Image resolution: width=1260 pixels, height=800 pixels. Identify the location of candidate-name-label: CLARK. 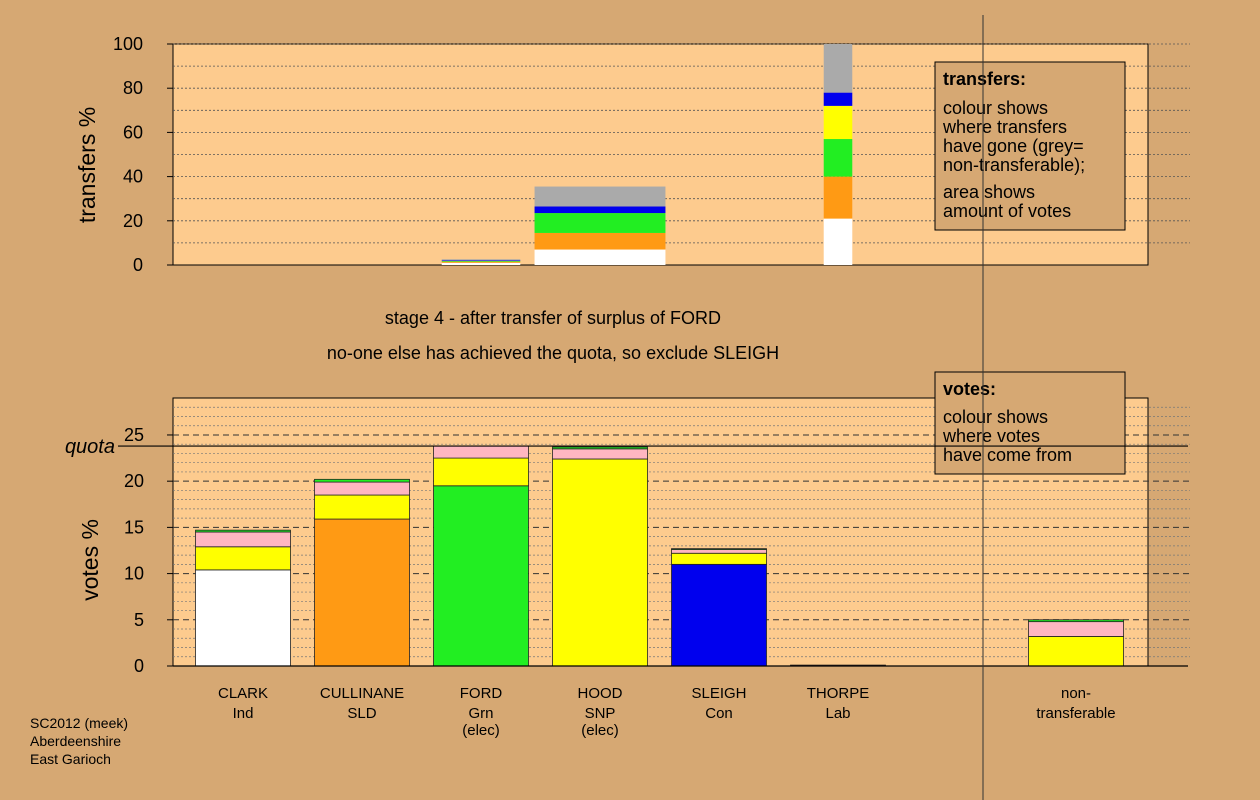
(243, 693).